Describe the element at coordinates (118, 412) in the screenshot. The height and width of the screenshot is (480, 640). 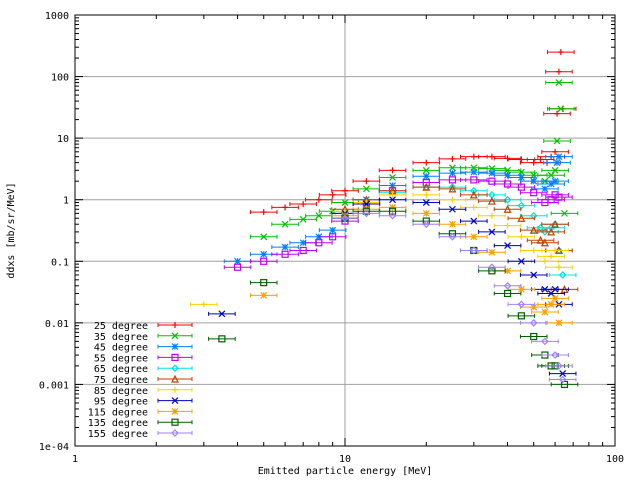
I see `legend-label: 115 degree` at that location.